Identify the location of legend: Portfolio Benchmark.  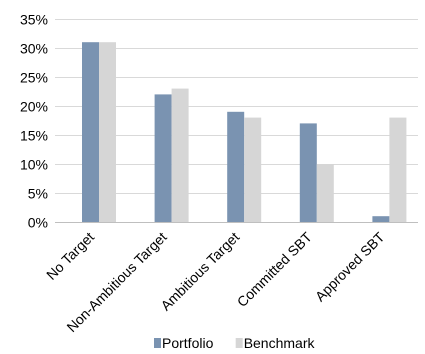
(235, 343).